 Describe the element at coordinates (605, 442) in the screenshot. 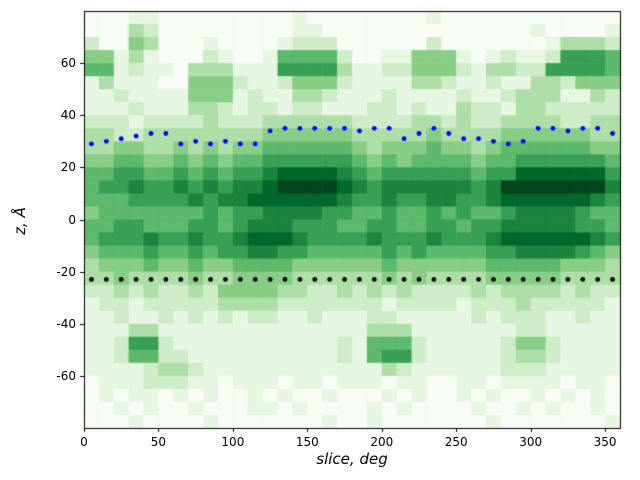

I see `x-tick-label: 350` at that location.